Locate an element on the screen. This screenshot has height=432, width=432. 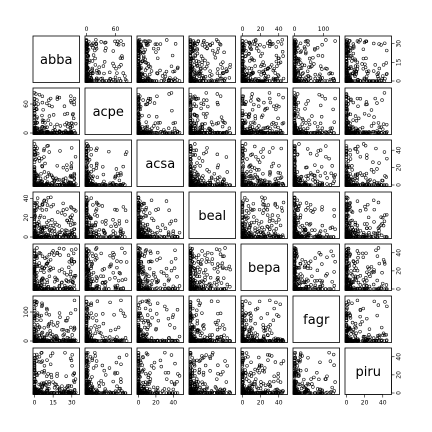
points-abba-vs-acsa is located at coordinates (159, 60).